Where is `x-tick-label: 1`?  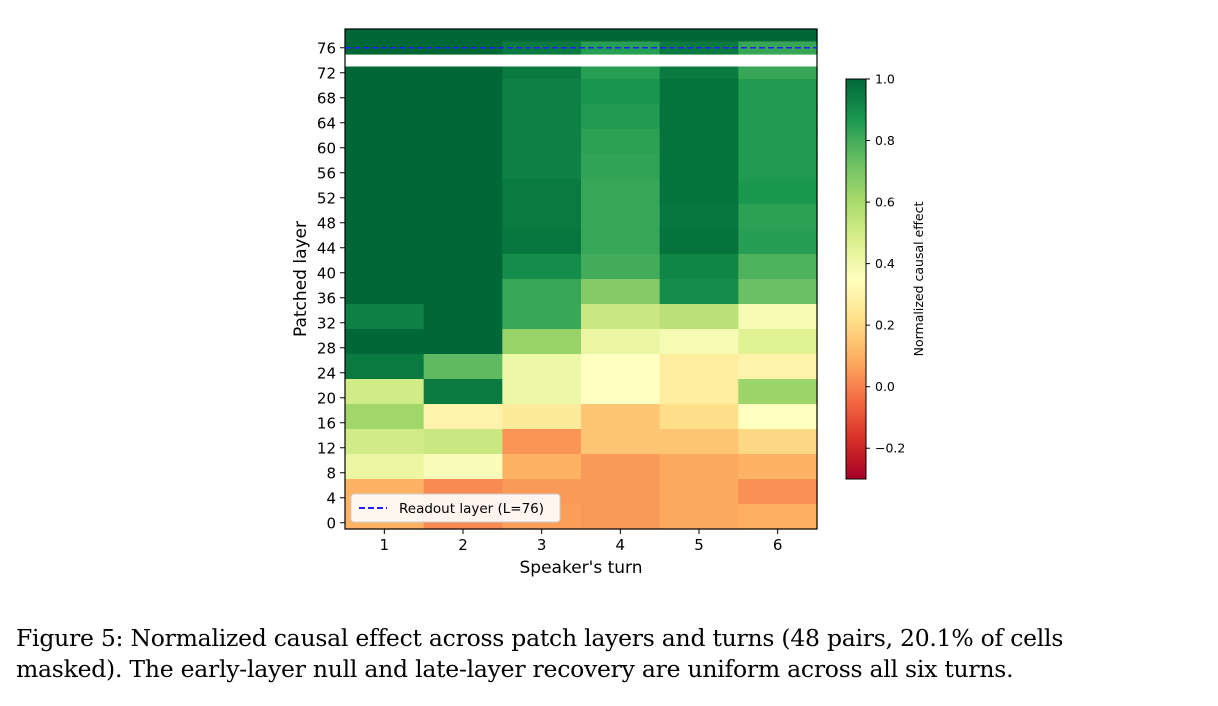 x-tick-label: 1 is located at coordinates (385, 545).